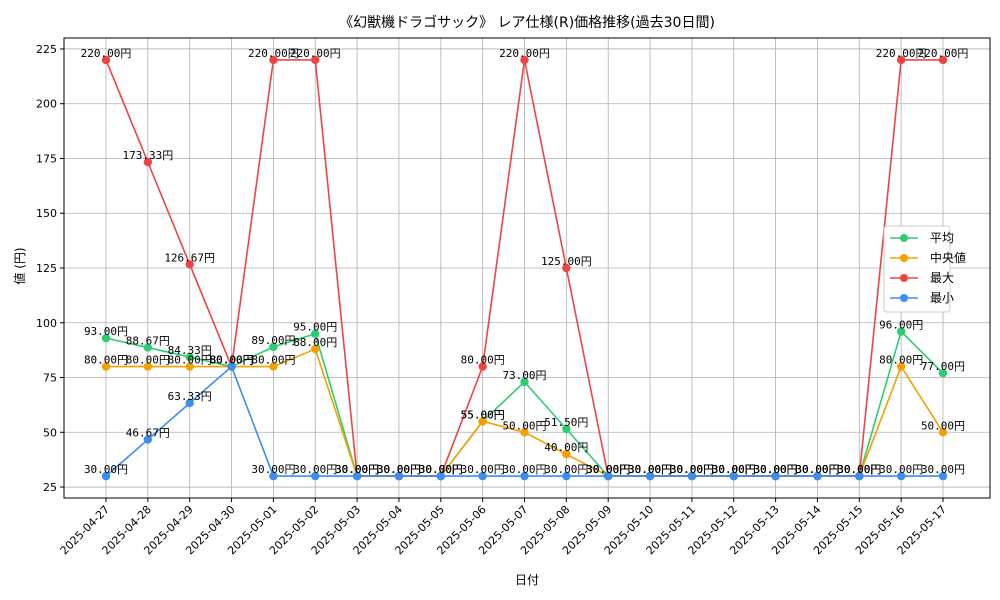 The image size is (1000, 600). What do you see at coordinates (50, 378) in the screenshot?
I see `y-tick-label: 75` at bounding box center [50, 378].